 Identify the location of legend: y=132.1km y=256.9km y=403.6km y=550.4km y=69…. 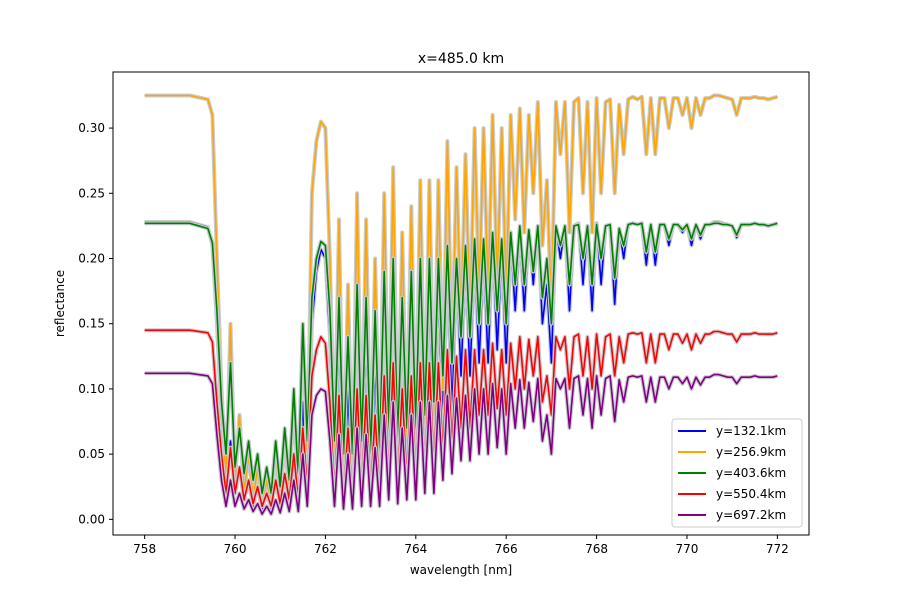
(737, 473).